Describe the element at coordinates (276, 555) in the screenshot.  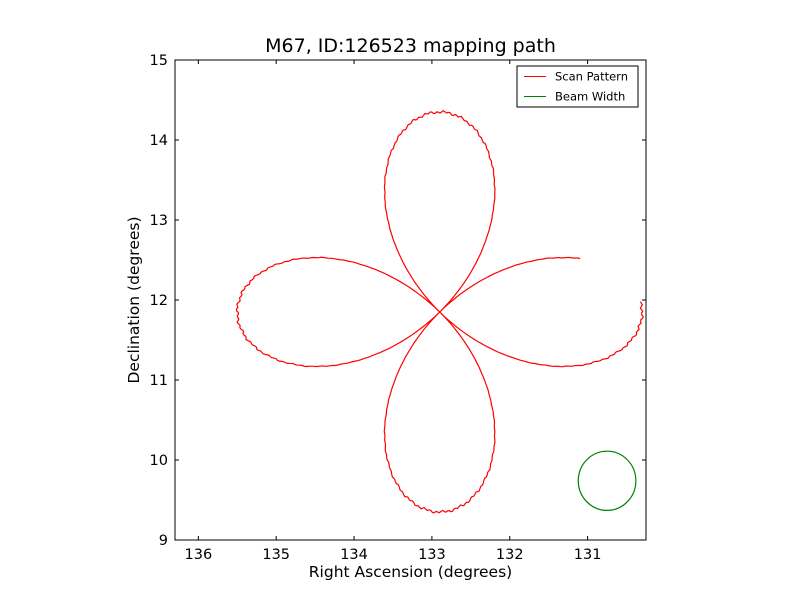
I see `x-tick-label: 135` at that location.